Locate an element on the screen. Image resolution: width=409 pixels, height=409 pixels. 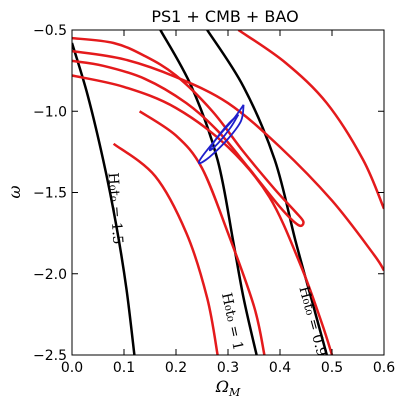
x-tick-label: 0.4 is located at coordinates (280, 368).